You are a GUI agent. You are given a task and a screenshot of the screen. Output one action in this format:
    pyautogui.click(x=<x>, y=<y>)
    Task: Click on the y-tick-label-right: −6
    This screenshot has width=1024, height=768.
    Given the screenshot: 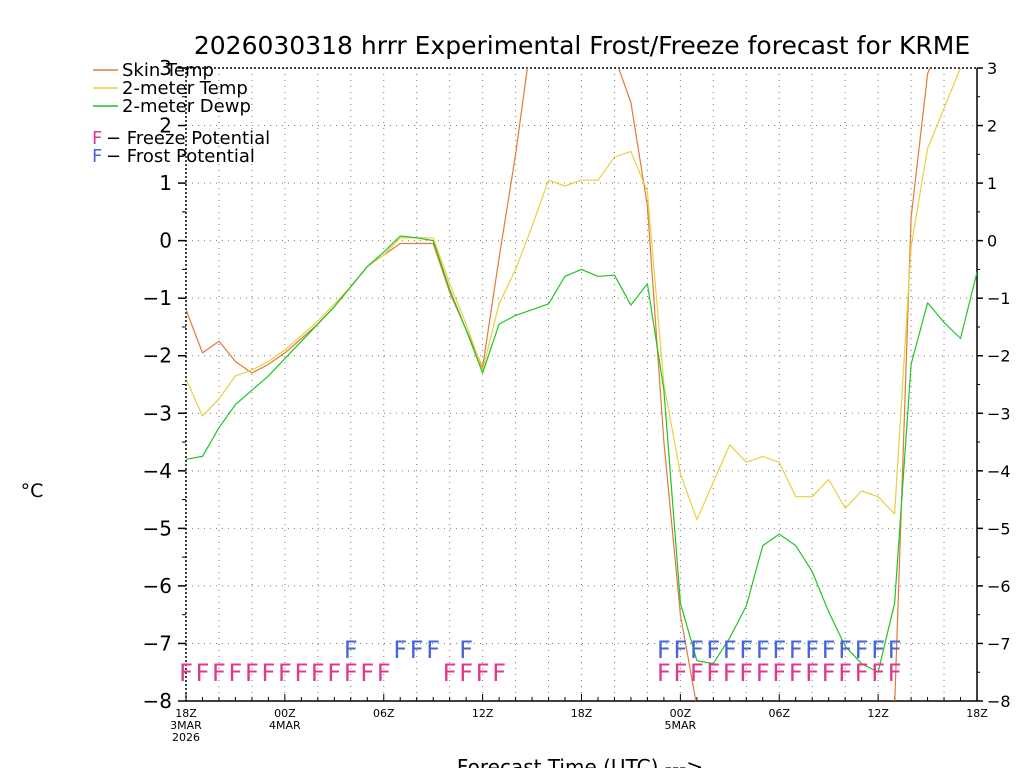 What is the action you would take?
    pyautogui.click(x=999, y=586)
    